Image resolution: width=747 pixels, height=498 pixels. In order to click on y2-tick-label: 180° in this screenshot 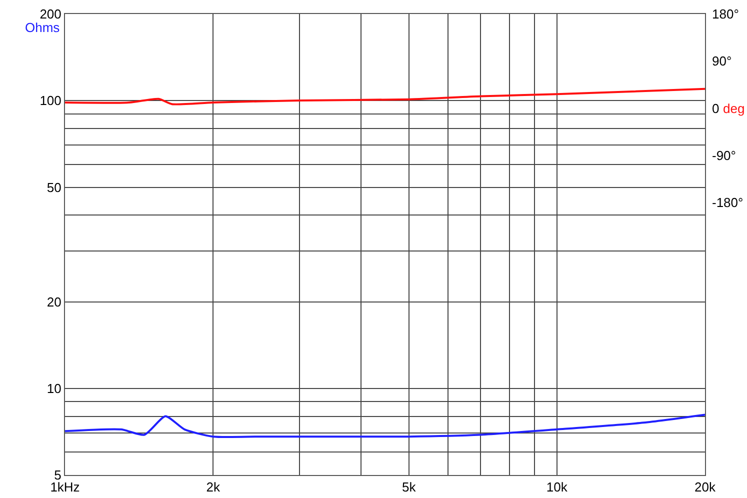, I will do `click(725, 14)`.